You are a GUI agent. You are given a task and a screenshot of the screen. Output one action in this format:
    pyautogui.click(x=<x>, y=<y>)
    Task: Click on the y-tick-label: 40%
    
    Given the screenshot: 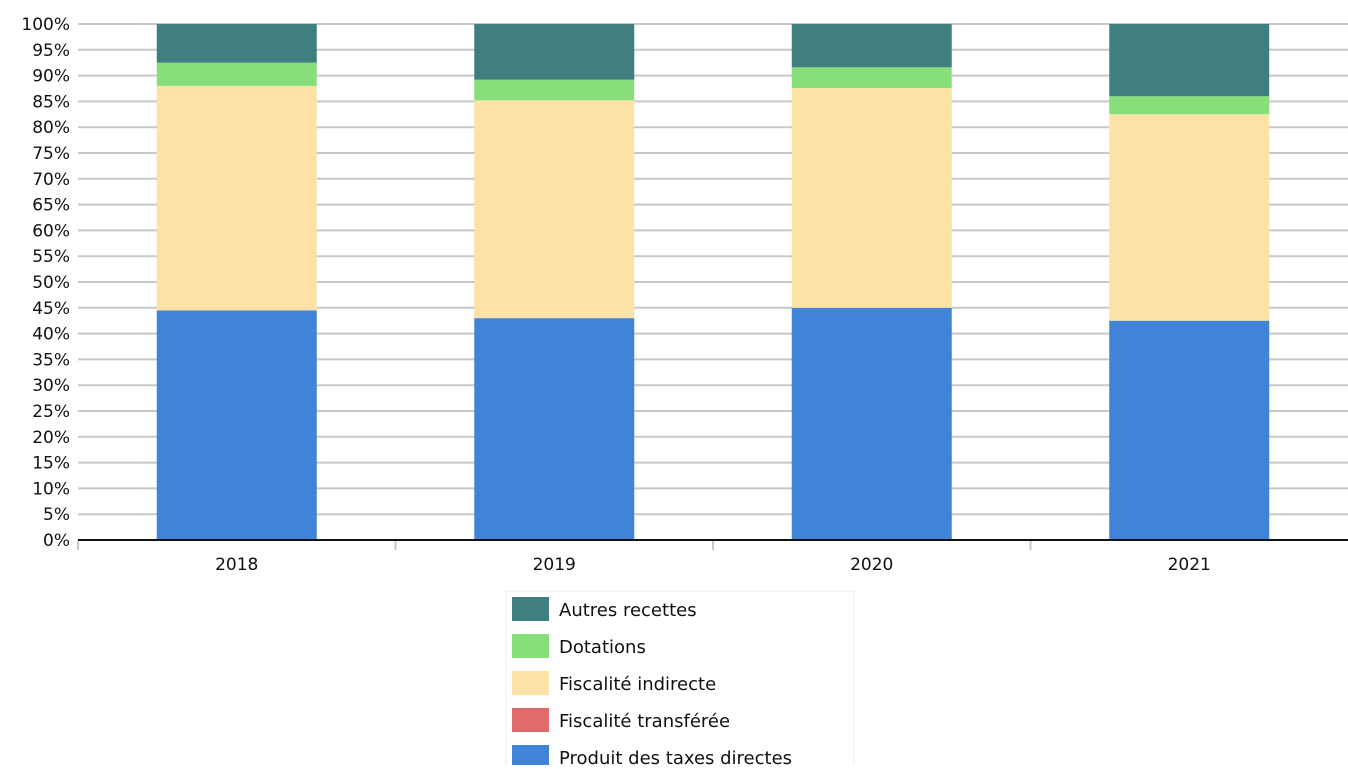 What is the action you would take?
    pyautogui.click(x=51, y=335)
    